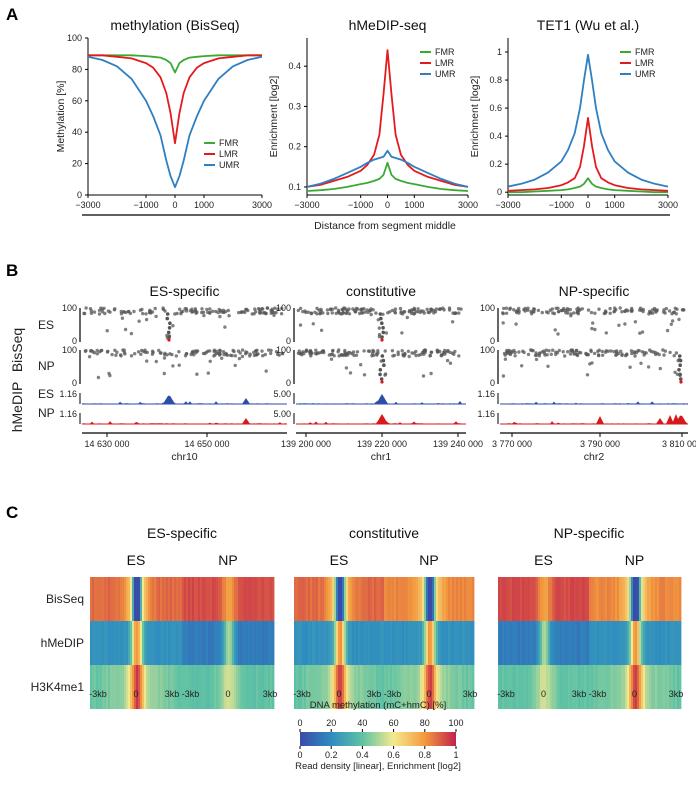  I want to click on chart-title: methylation (BisSeq), so click(174, 25).